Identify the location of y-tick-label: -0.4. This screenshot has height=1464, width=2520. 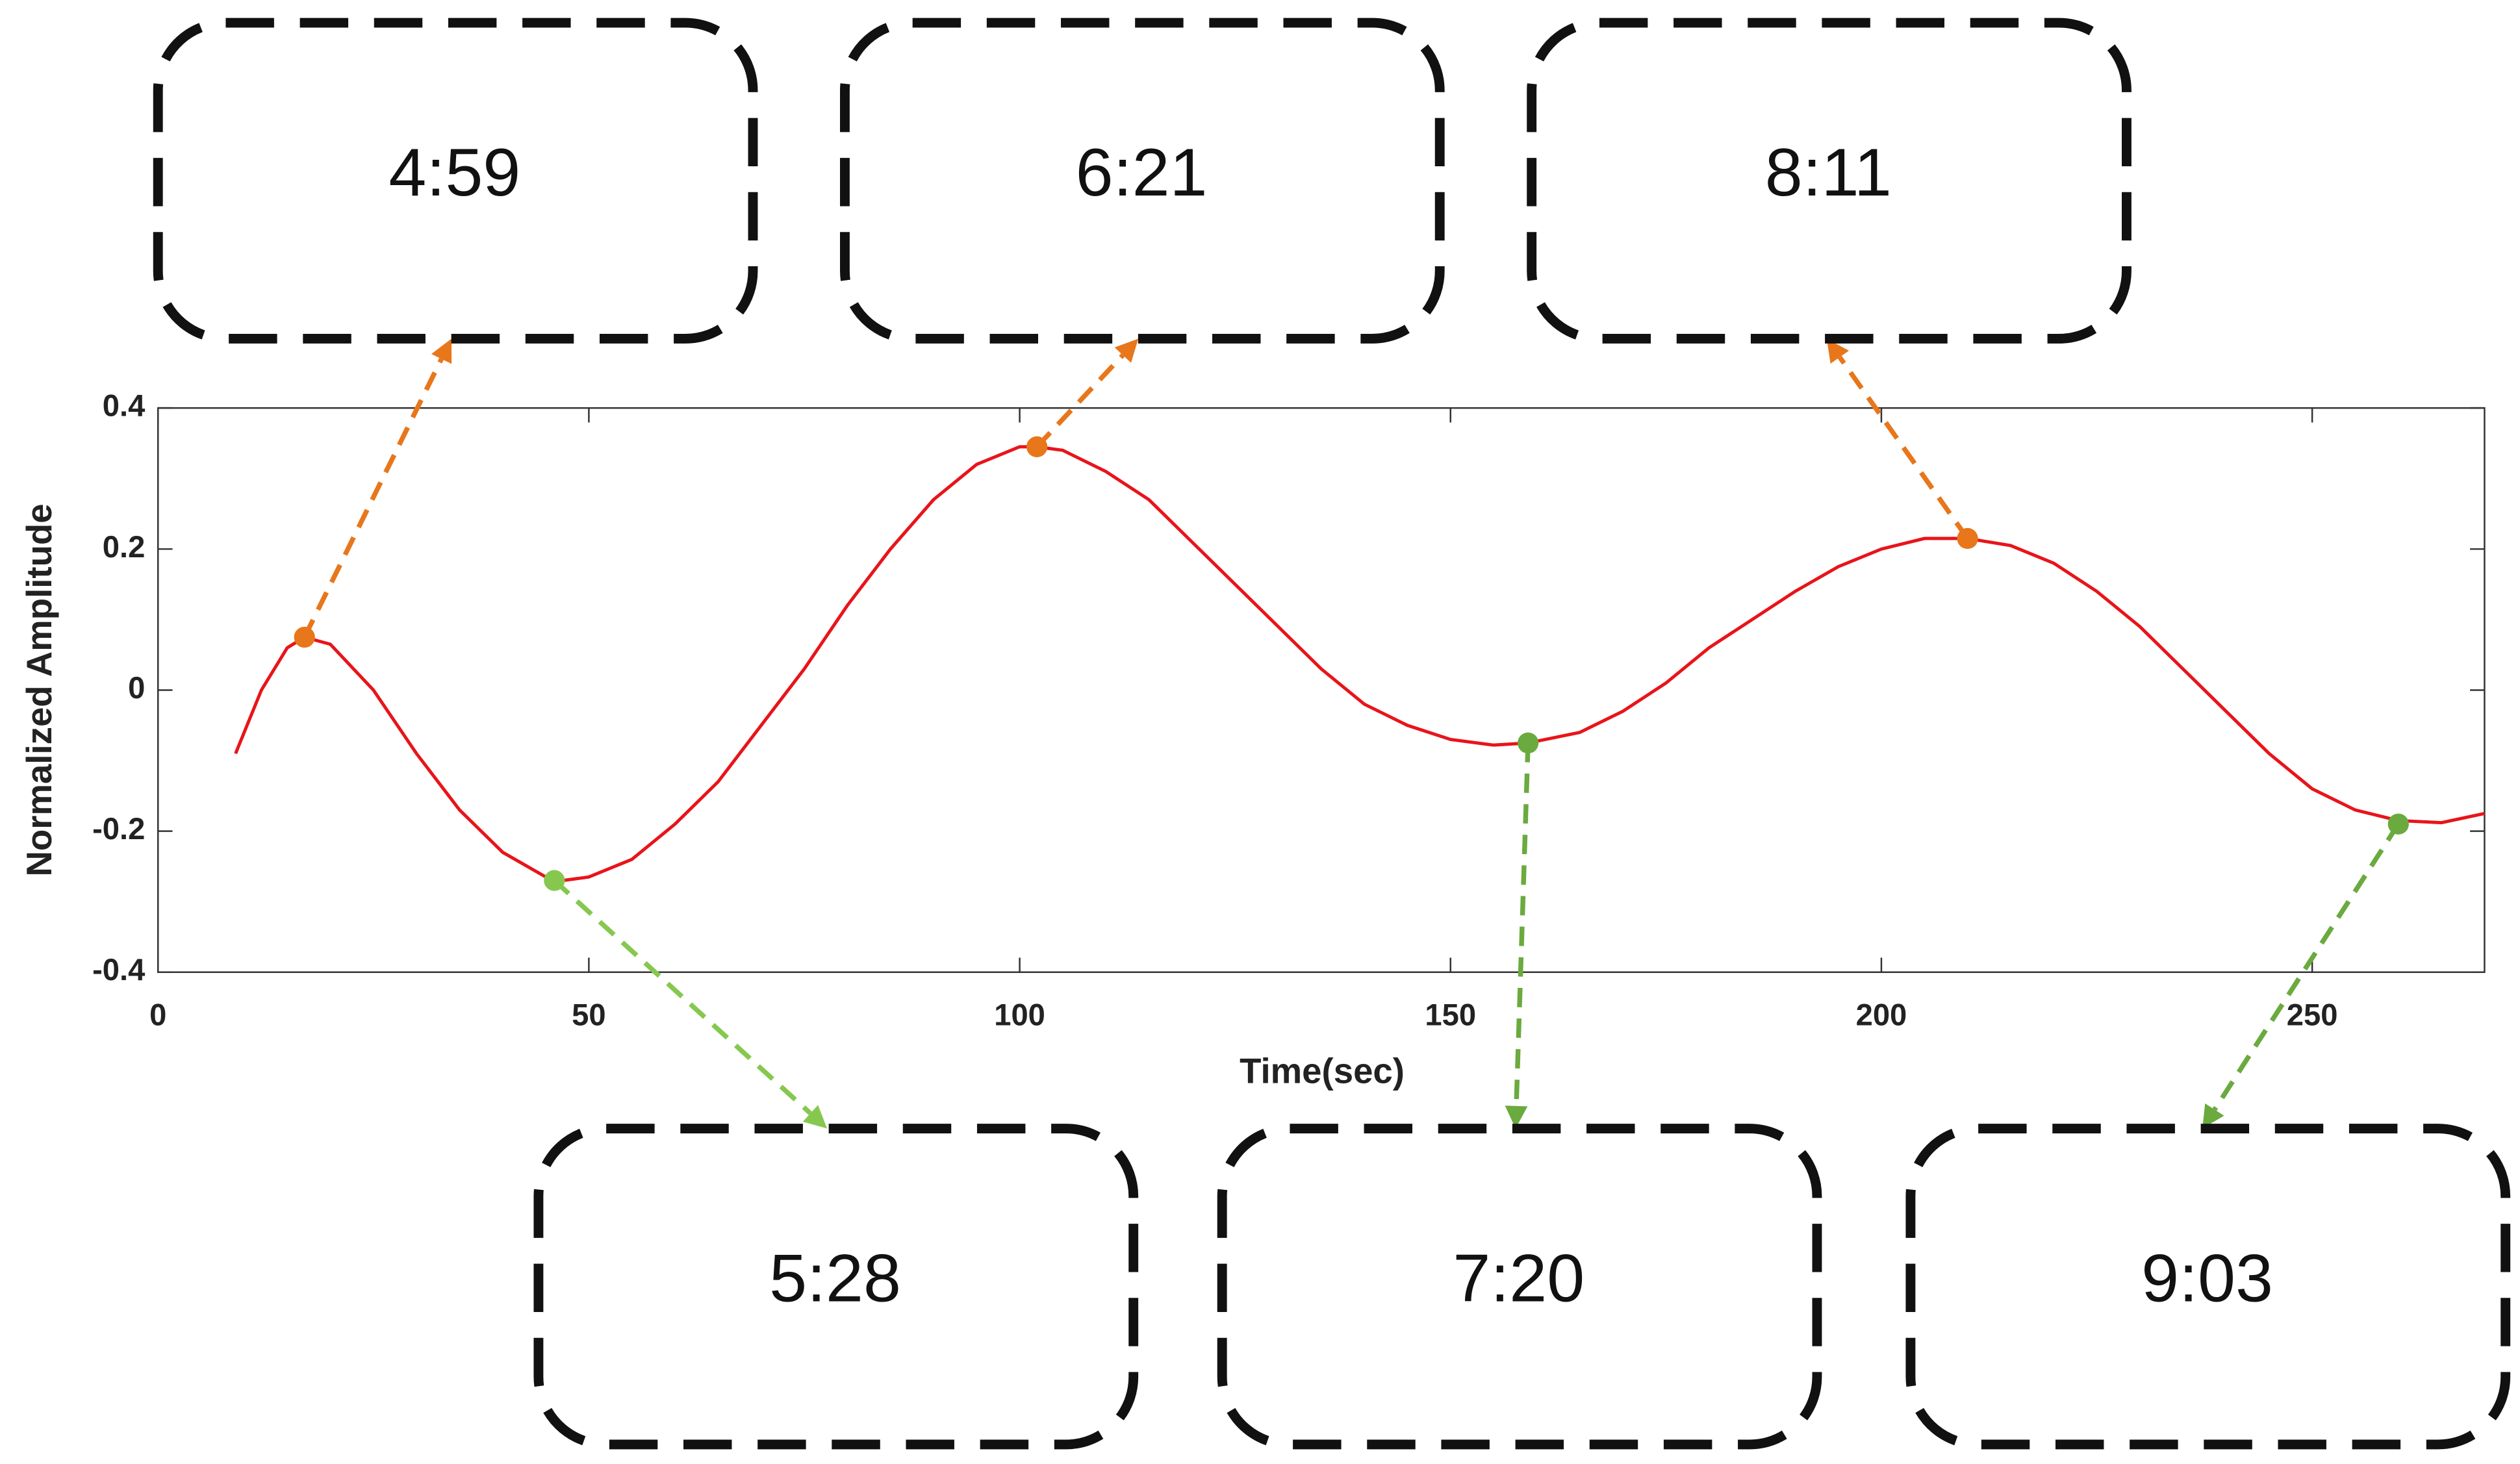
(118, 969).